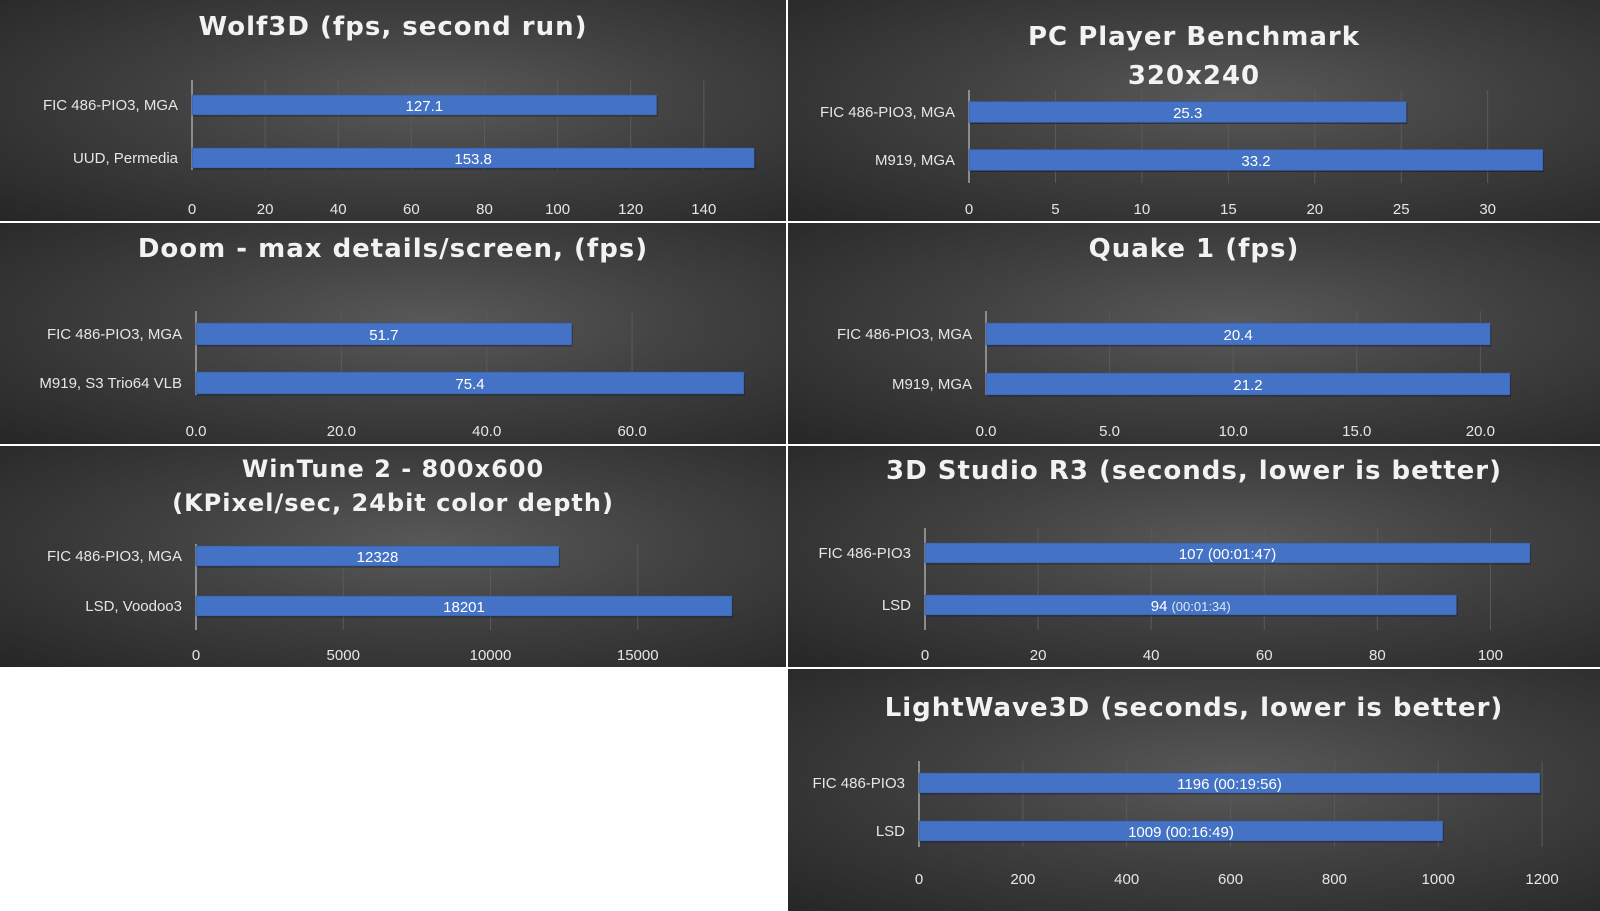  What do you see at coordinates (1194, 471) in the screenshot?
I see `chart-title: 3D Studio R3 (seconds, lower is better)` at bounding box center [1194, 471].